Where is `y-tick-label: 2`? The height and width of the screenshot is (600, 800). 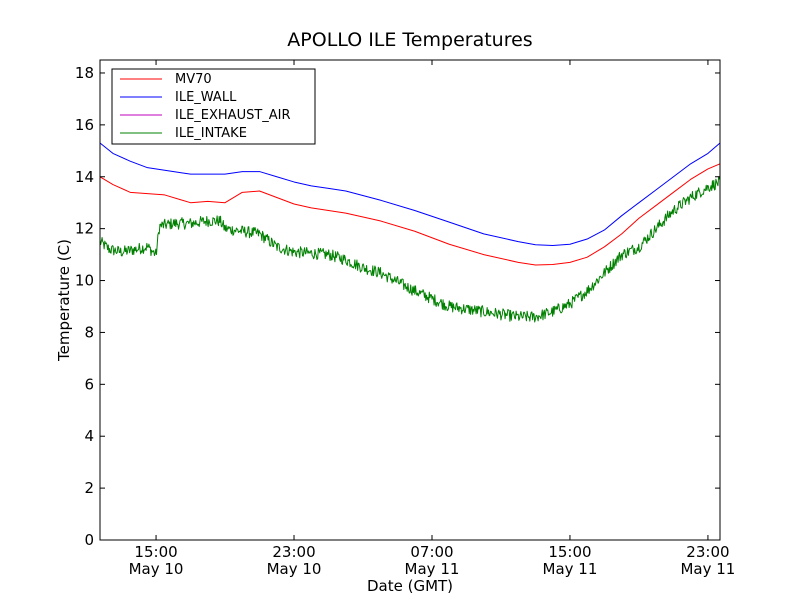 y-tick-label: 2 is located at coordinates (89, 488).